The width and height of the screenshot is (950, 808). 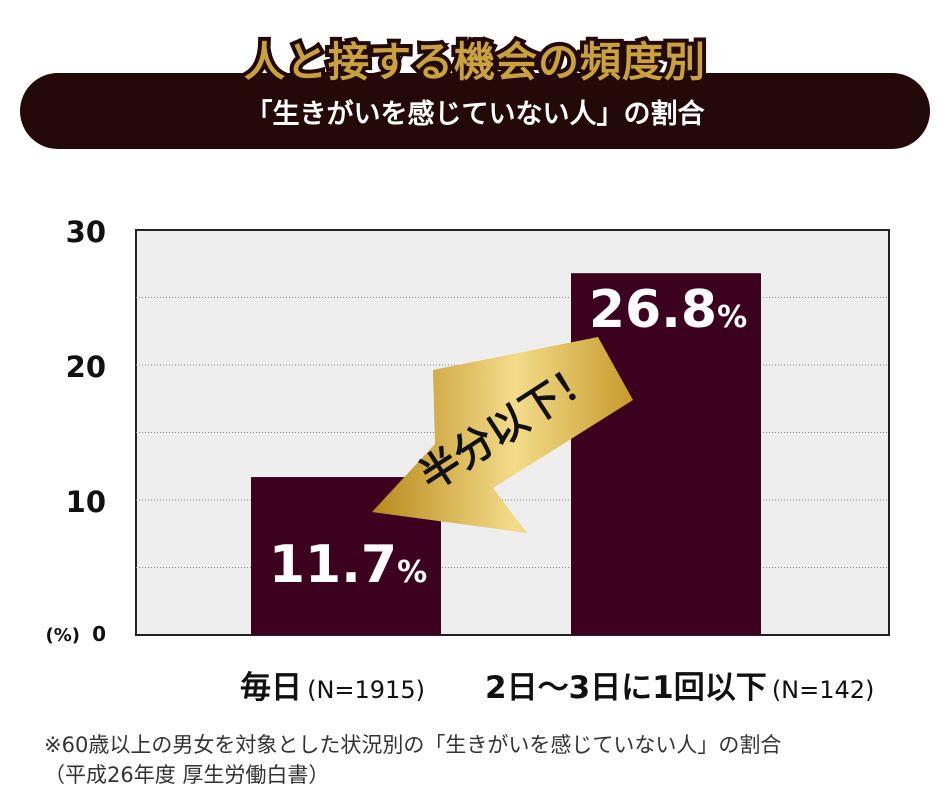 What do you see at coordinates (666, 454) in the screenshot?
I see `bar` at bounding box center [666, 454].